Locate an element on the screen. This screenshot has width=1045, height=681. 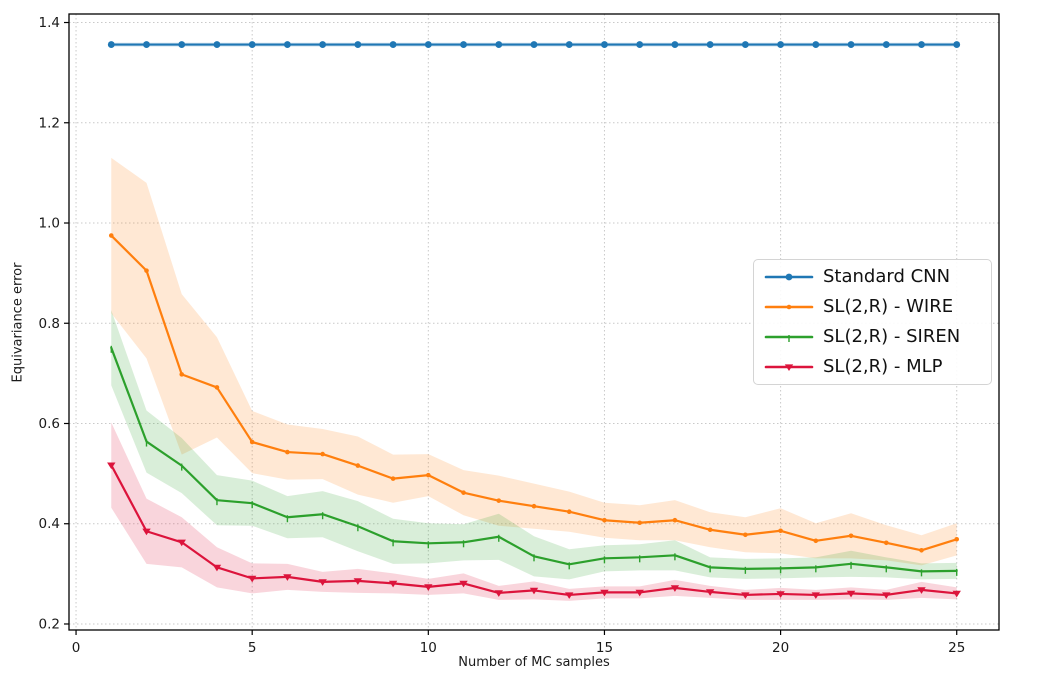
legend-label: SL(2,R) - MLP is located at coordinates (883, 366).